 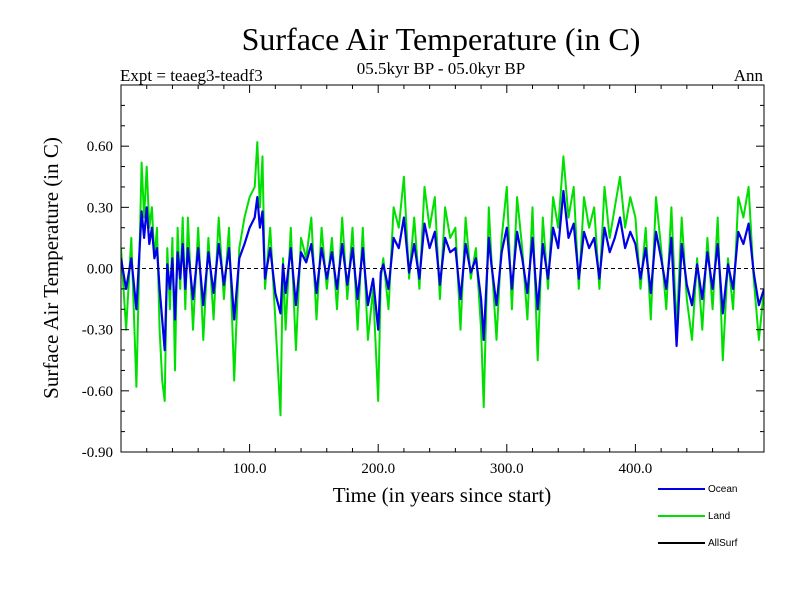 I want to click on legend-label-allsurf: AllSurf, so click(x=723, y=543).